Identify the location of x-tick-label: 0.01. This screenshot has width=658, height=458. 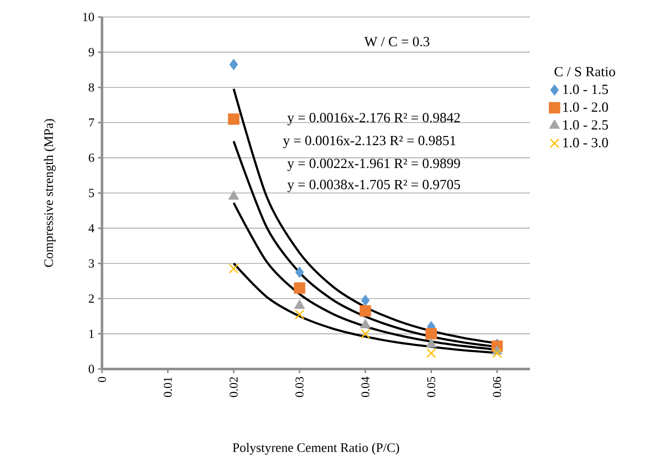
(168, 387).